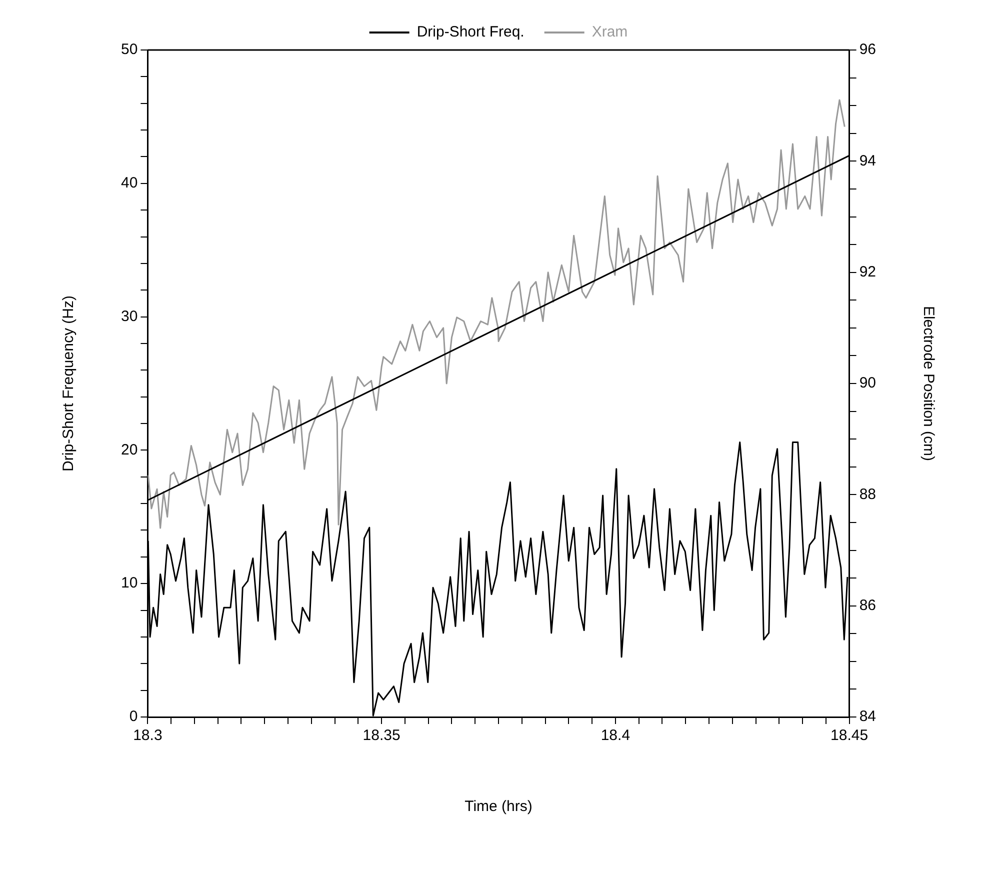  What do you see at coordinates (867, 49) in the screenshot?
I see `y2-tick-label: 96` at bounding box center [867, 49].